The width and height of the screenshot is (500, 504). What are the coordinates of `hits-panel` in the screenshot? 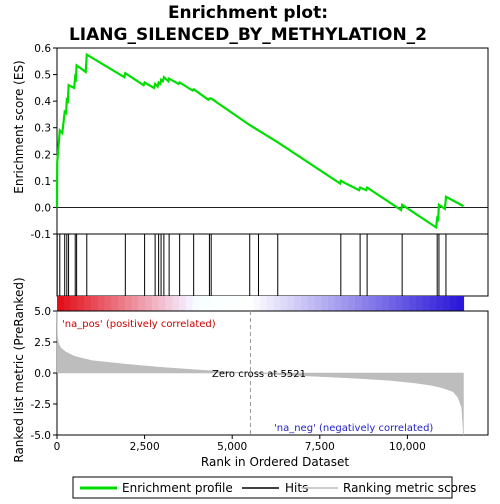 It's located at (272, 265).